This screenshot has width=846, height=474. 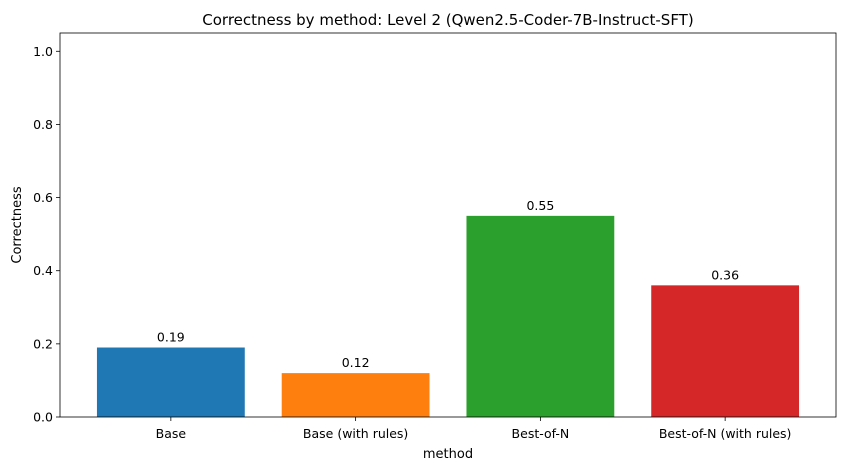 I want to click on x-tick-label: Best-of-N, so click(x=541, y=433).